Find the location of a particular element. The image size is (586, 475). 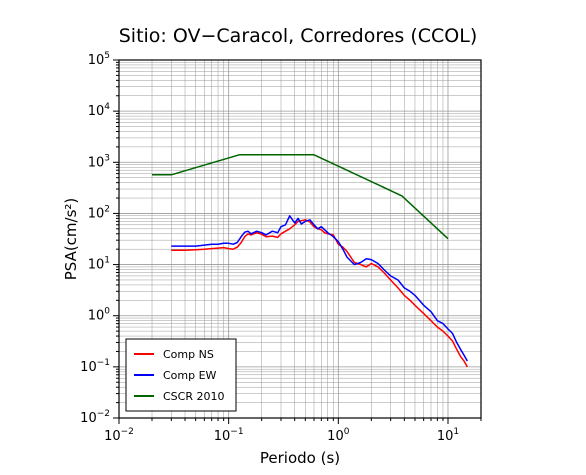

x-tick-label: 10¹ is located at coordinates (448, 435).